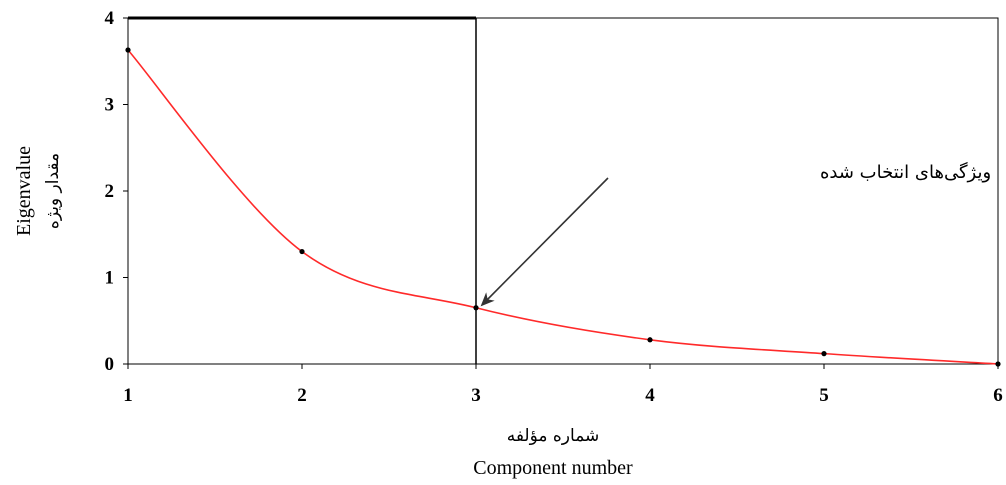 The image size is (1006, 485). Describe the element at coordinates (302, 395) in the screenshot. I see `x-tick-label: 2` at that location.